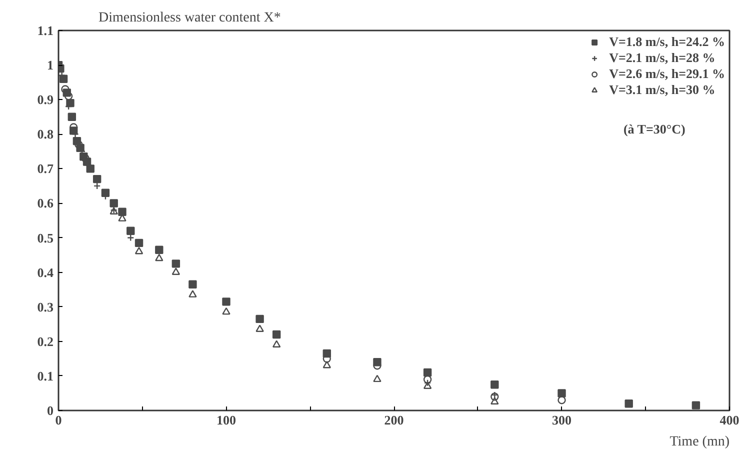 The height and width of the screenshot is (454, 749). I want to click on y-tick-label: 0.8, so click(45, 134).